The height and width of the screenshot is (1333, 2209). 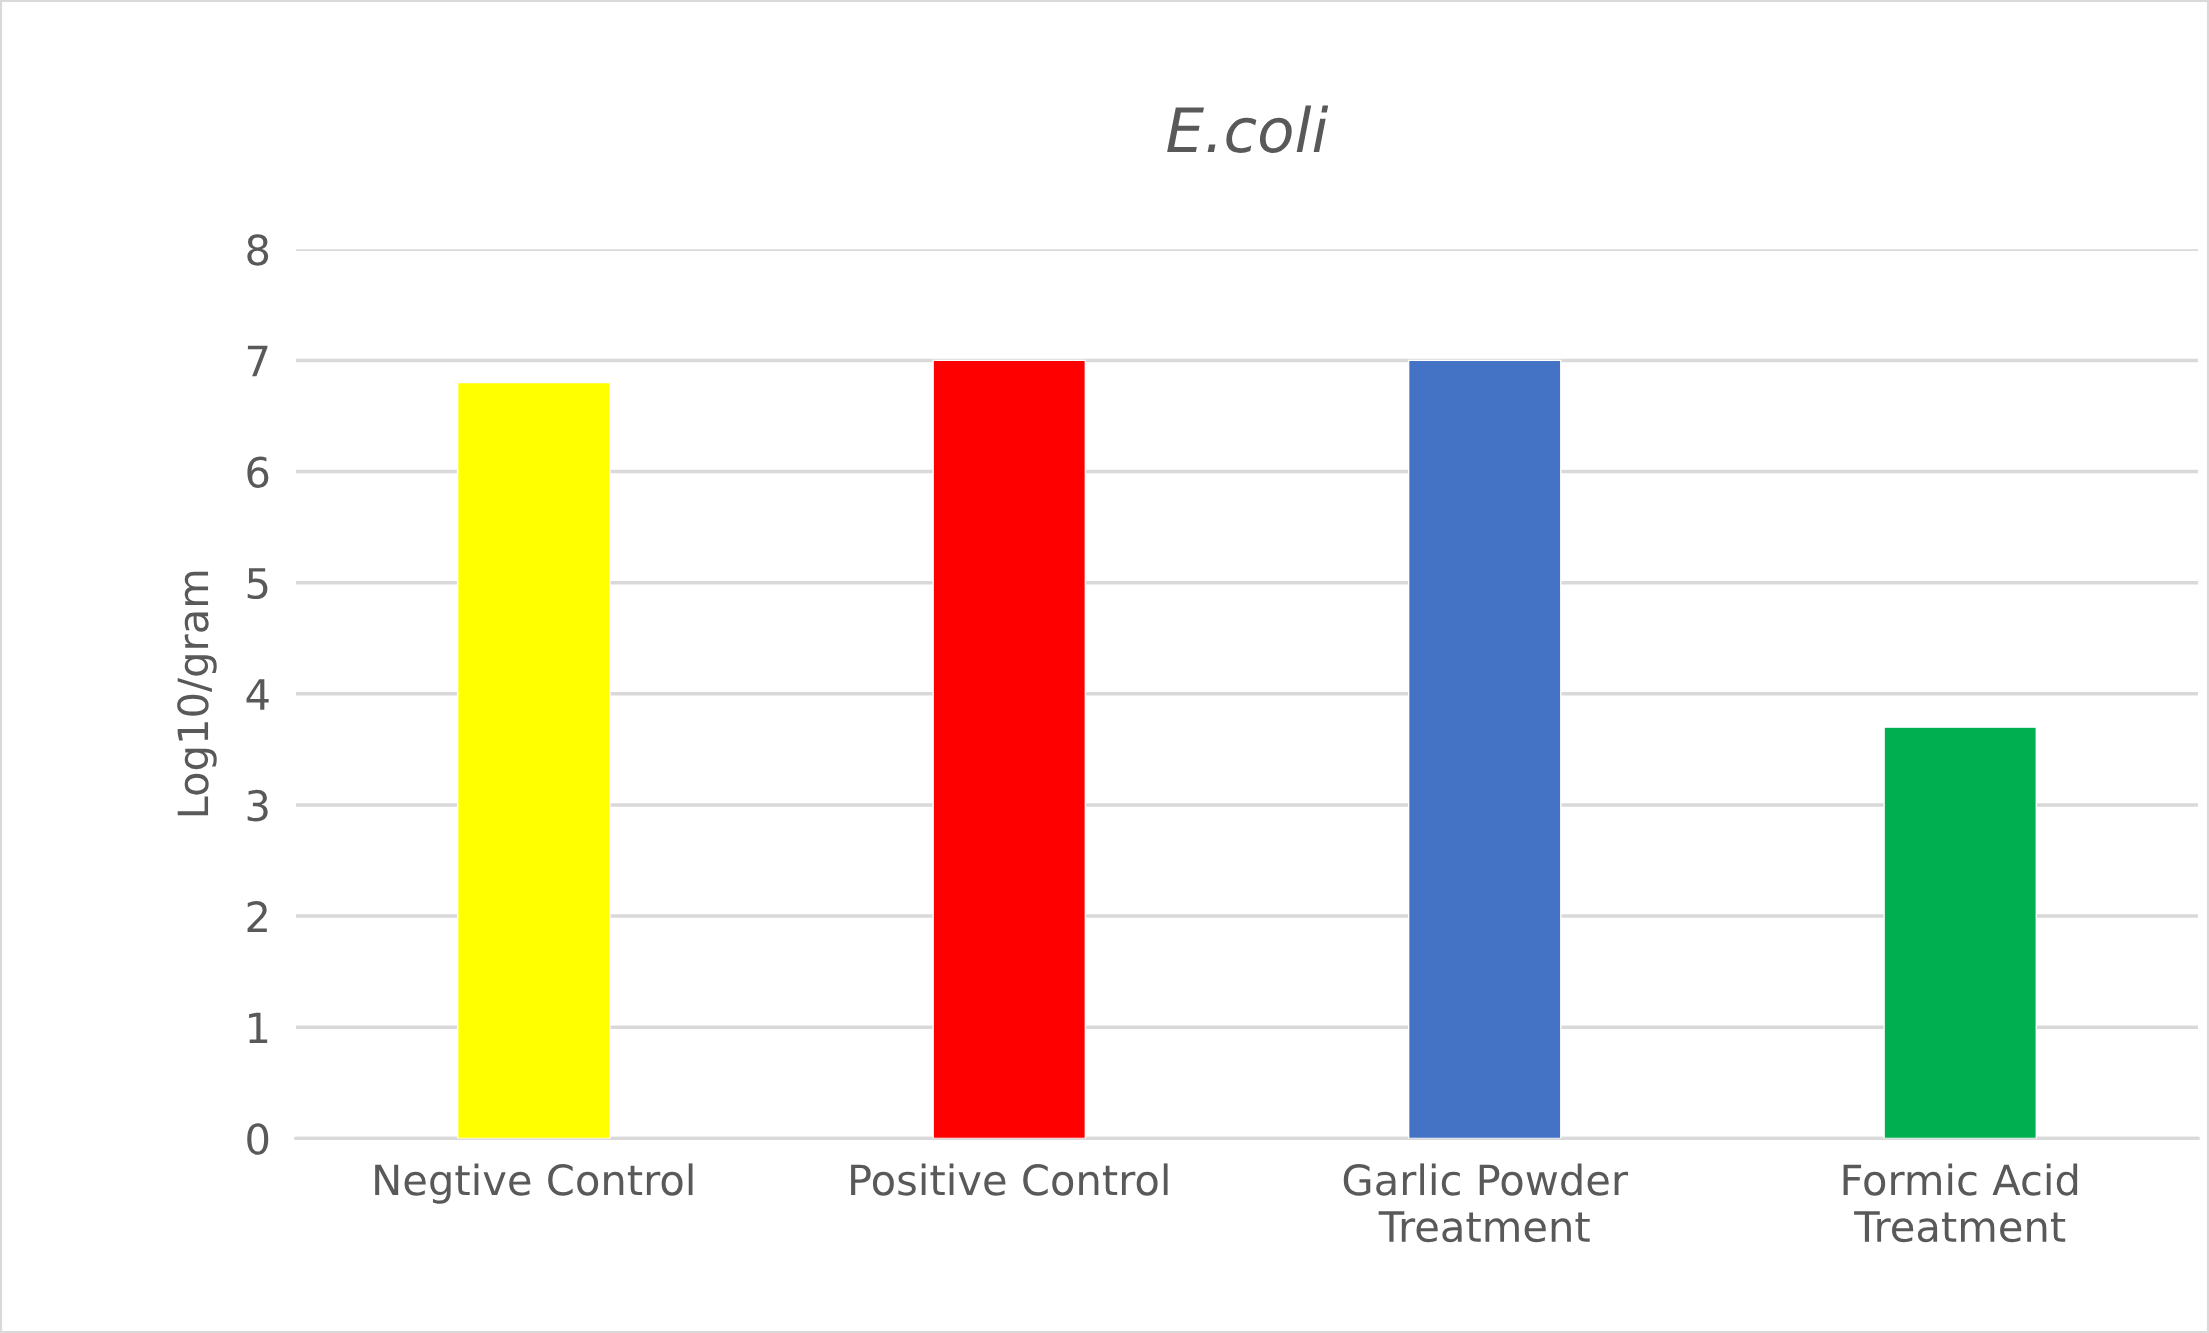 I want to click on y-tick-label: 0, so click(x=258, y=1139).